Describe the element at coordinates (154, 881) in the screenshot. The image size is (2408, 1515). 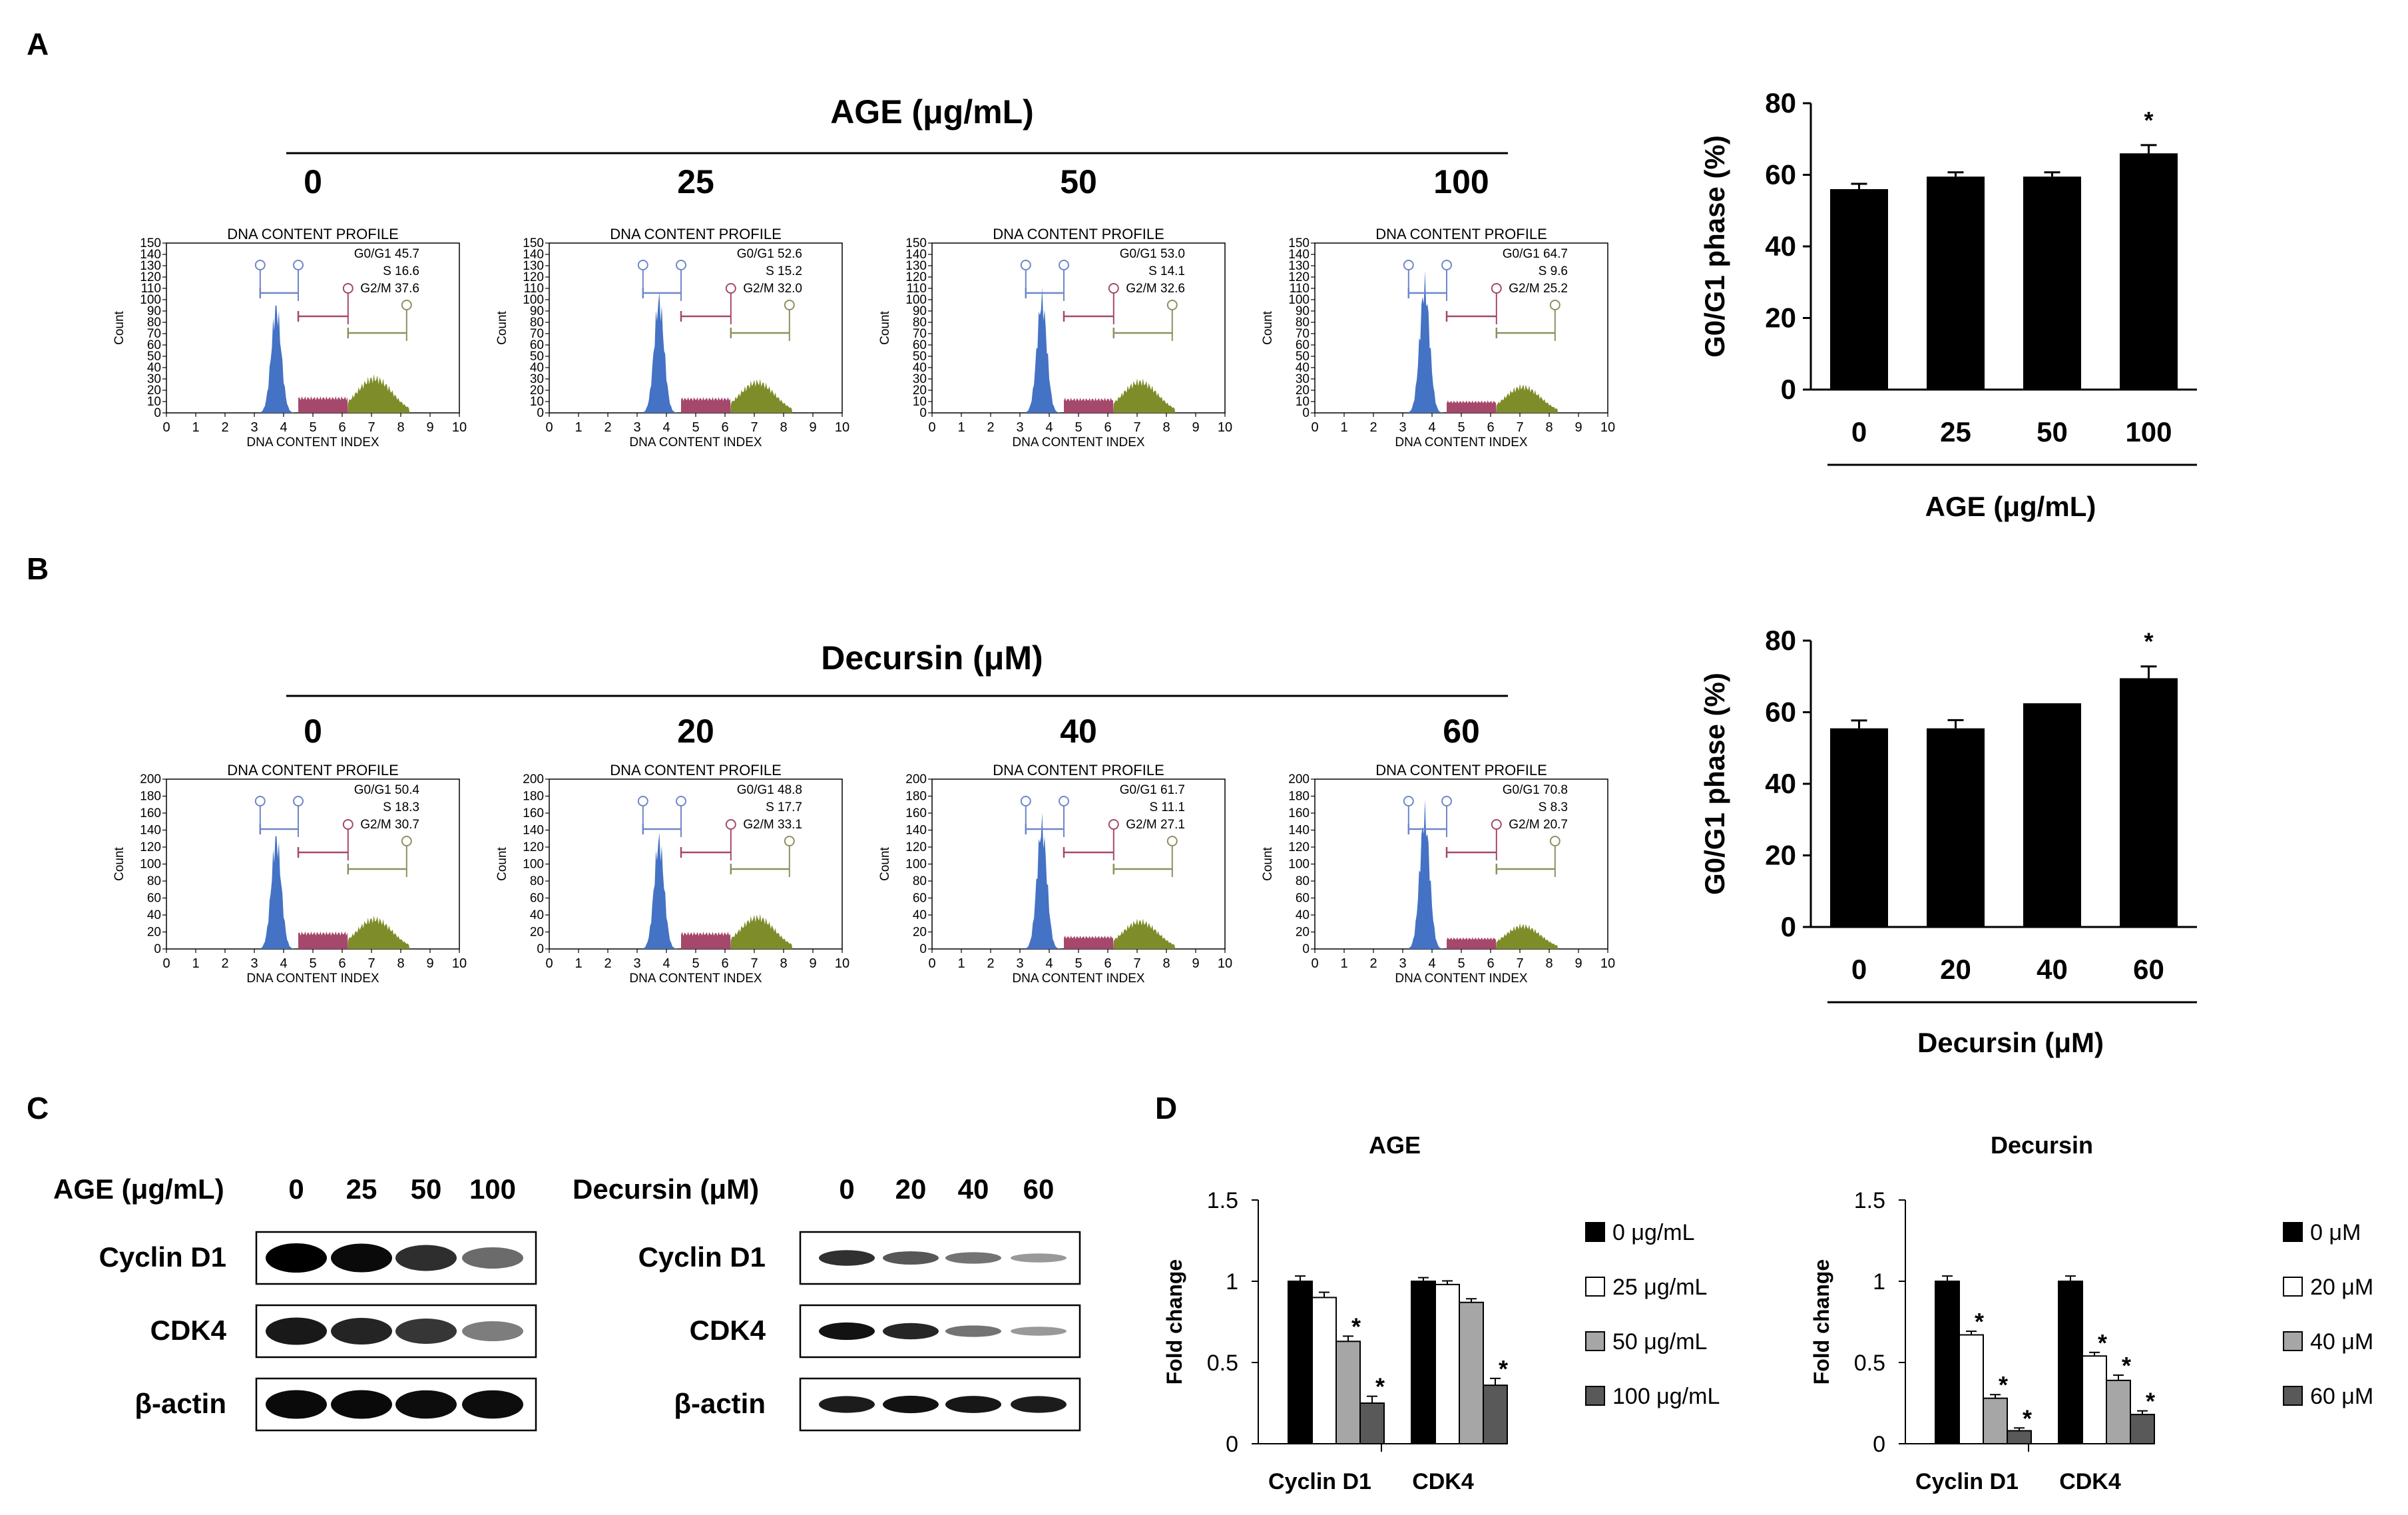
I see `flow-b-y-tick-label: 80` at that location.